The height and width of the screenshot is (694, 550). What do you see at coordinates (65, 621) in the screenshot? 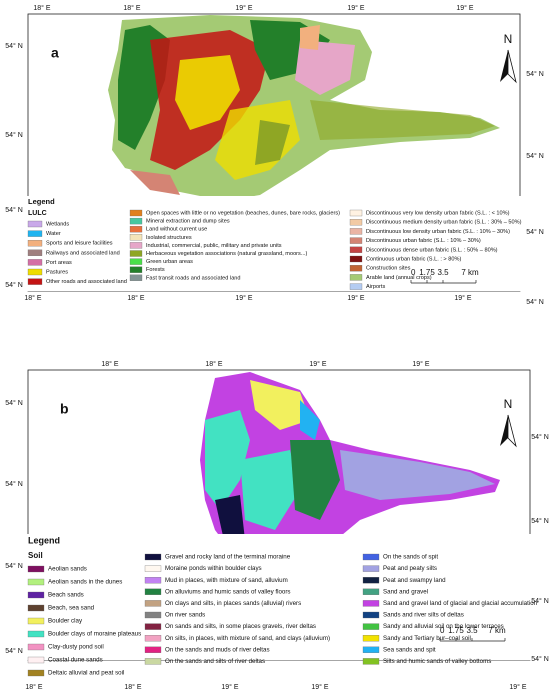
I see `legend-label: Boulder clay` at bounding box center [65, 621].